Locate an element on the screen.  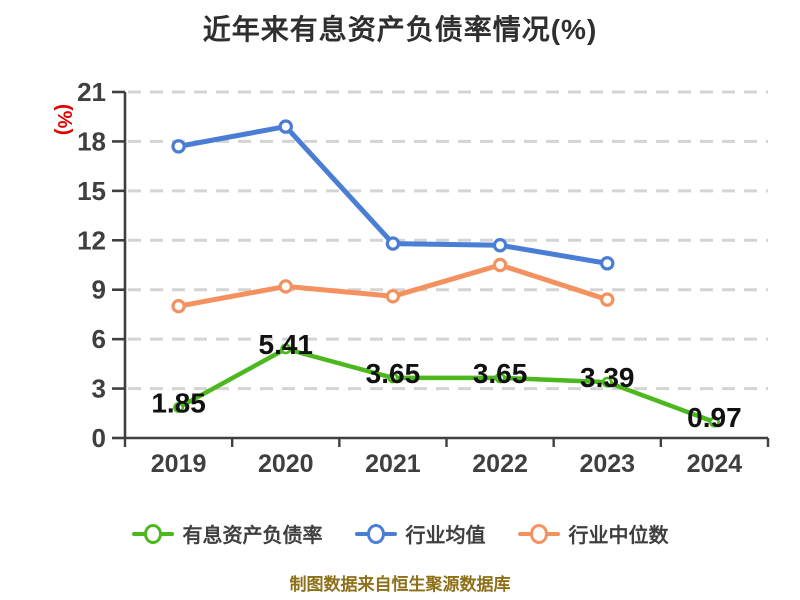
chart-title: 近年来有息资产负债率情况(%) is located at coordinates (400, 29).